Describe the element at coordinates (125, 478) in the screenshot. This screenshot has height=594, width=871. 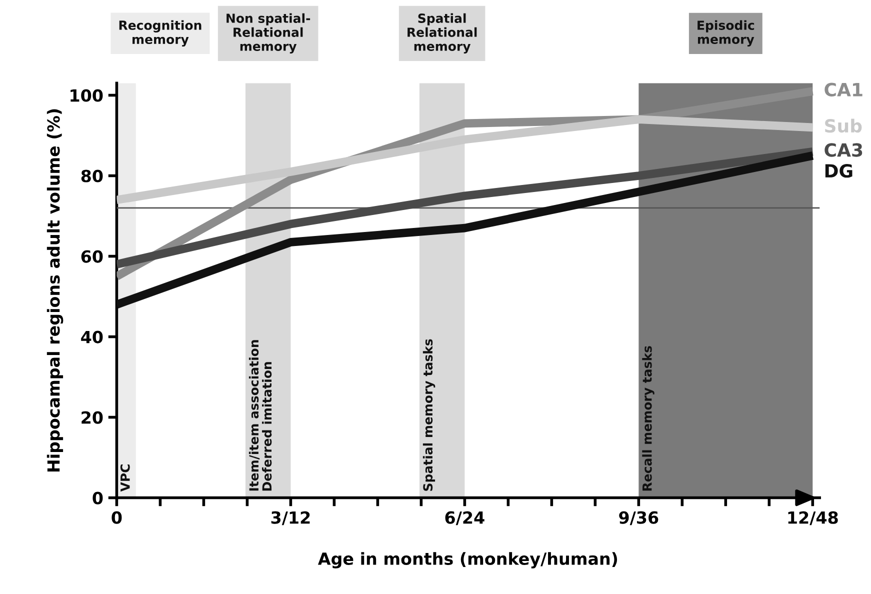
I see `band-label: VPC` at that location.